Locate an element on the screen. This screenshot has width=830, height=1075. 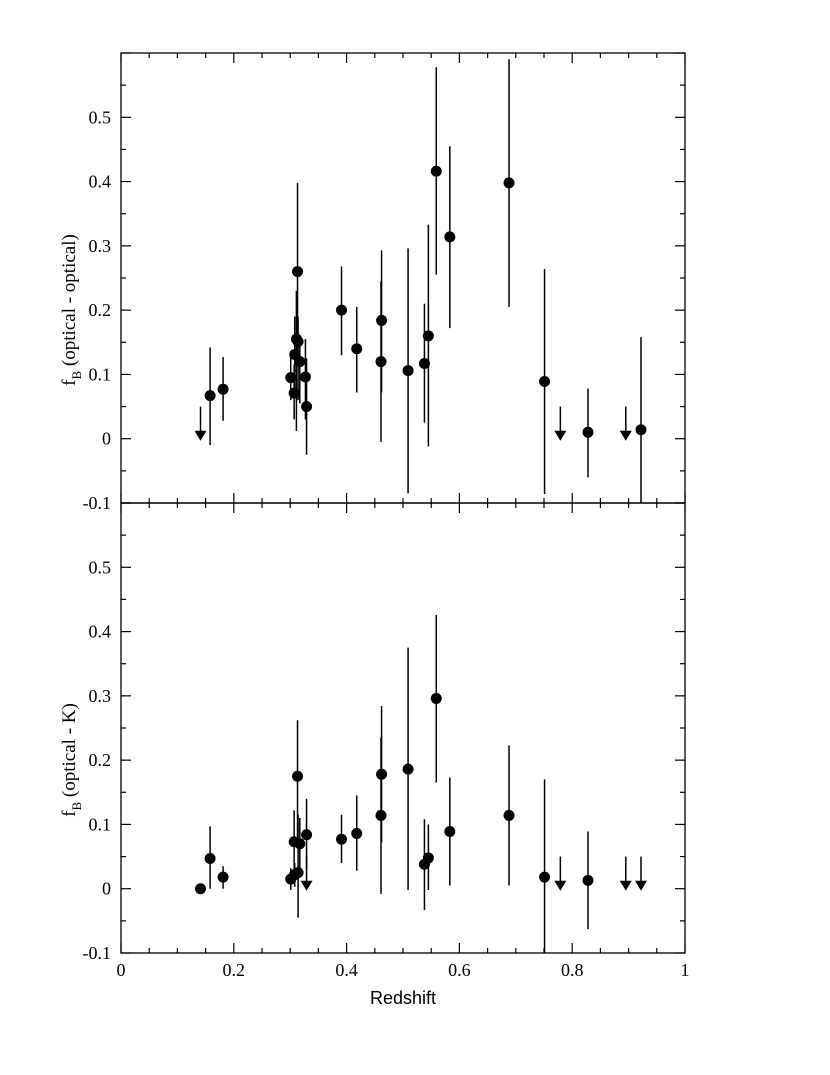
error-bars-bottom is located at coordinates (399, 783).